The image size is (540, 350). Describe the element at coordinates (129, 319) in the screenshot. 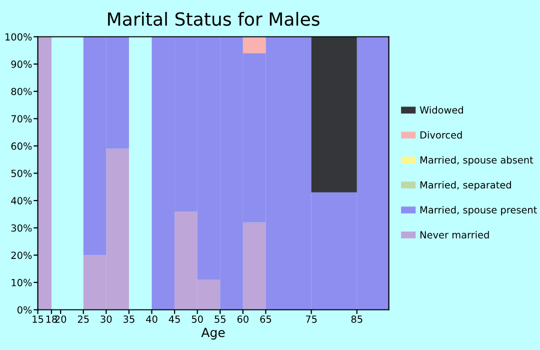

I see `x-tick-label: 35` at that location.